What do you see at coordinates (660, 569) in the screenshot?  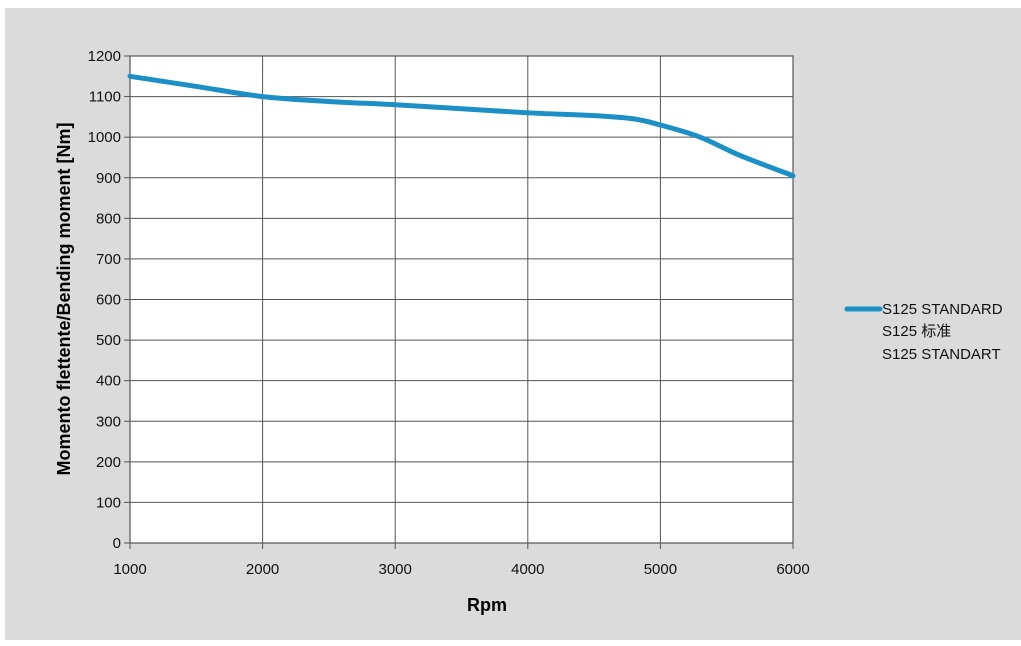 I see `x-tick-label: 5000` at bounding box center [660, 569].